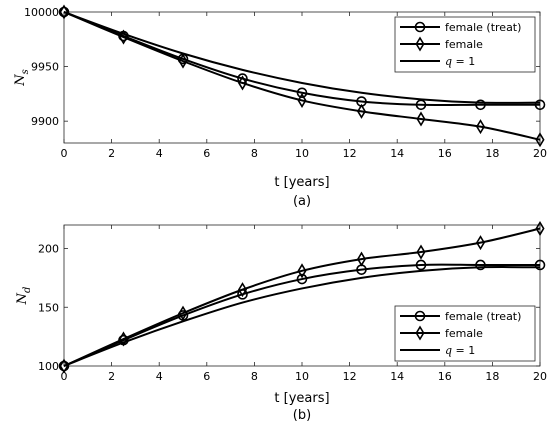 Image resolution: width=550 pixels, height=427 pixels. What do you see at coordinates (302, 415) in the screenshot?
I see `panel-subtitle: (b)` at bounding box center [302, 415].